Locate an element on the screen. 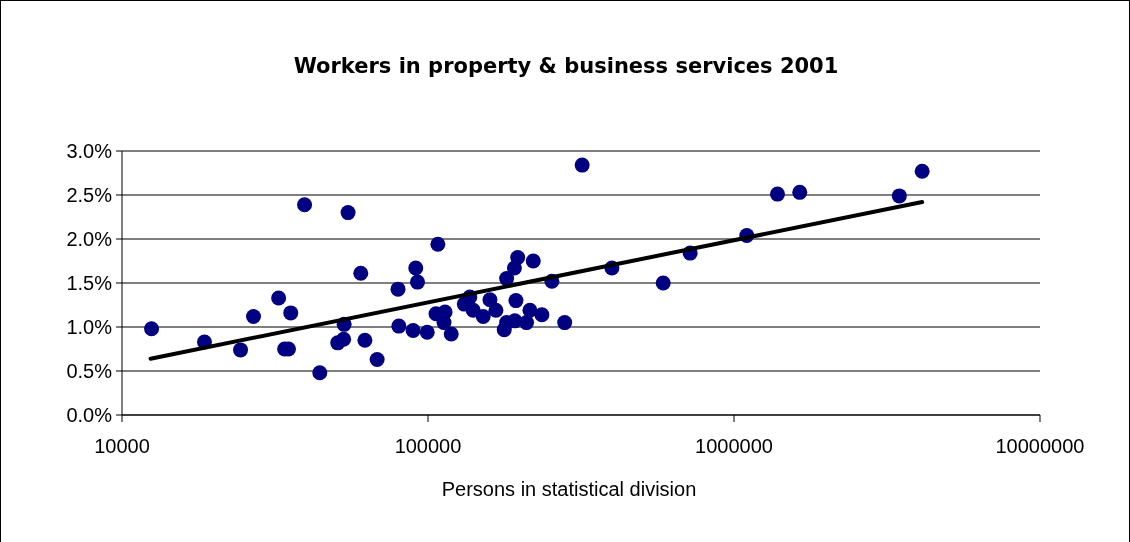 The width and height of the screenshot is (1130, 542). y-tick-label: 2.5% is located at coordinates (89, 195).